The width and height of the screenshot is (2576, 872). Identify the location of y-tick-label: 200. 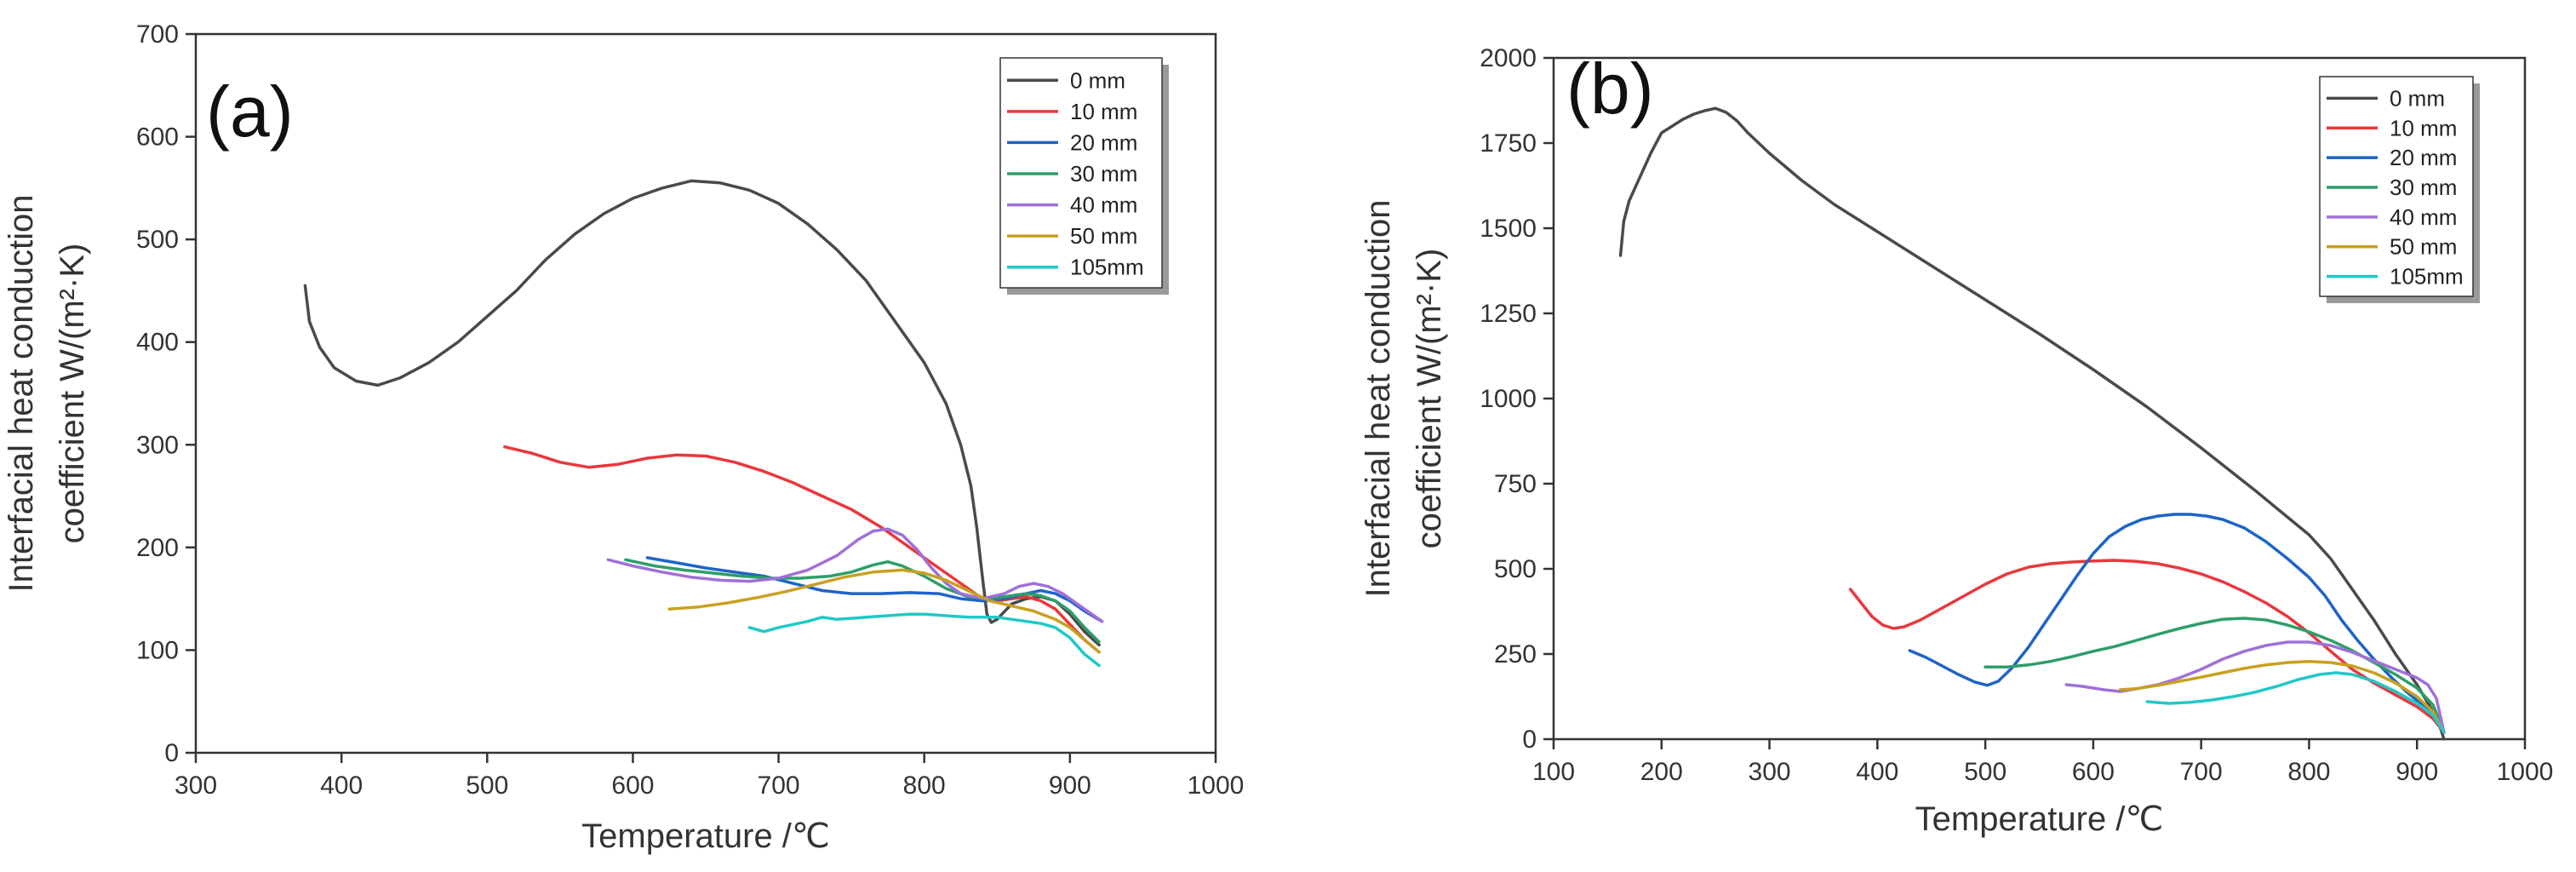
(157, 548).